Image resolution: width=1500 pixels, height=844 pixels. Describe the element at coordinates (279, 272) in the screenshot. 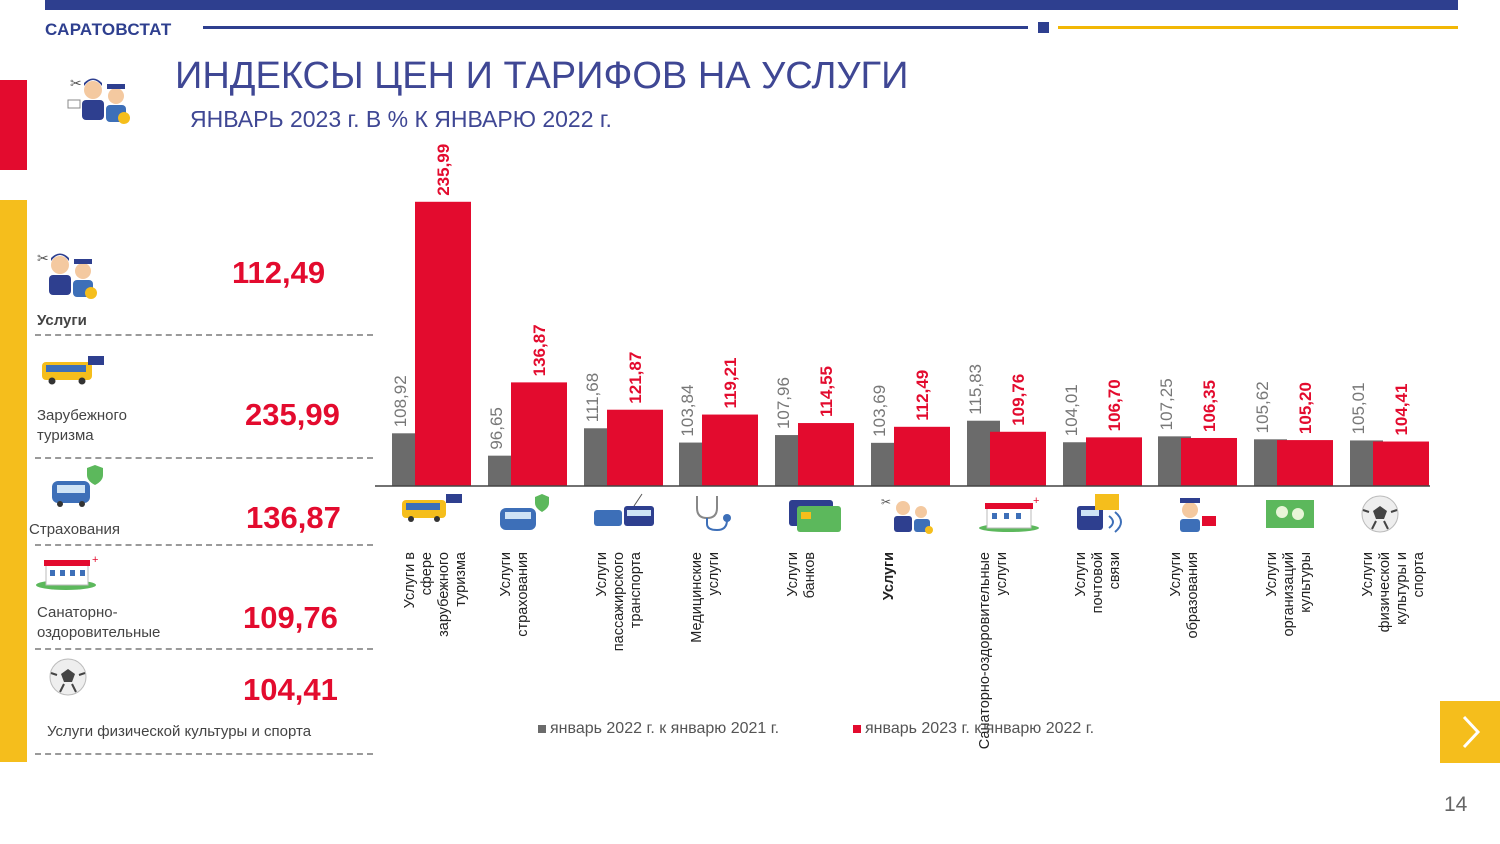

I see `summary-value: 112,49` at that location.